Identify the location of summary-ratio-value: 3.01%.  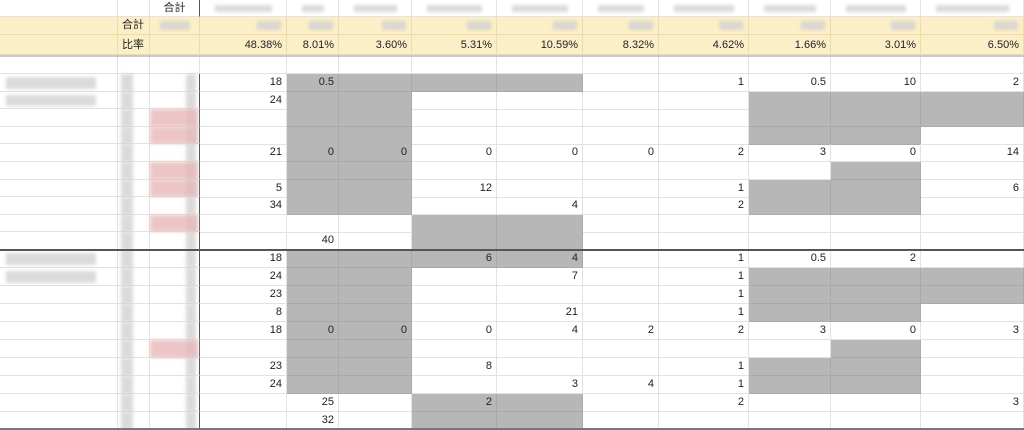
(876, 45).